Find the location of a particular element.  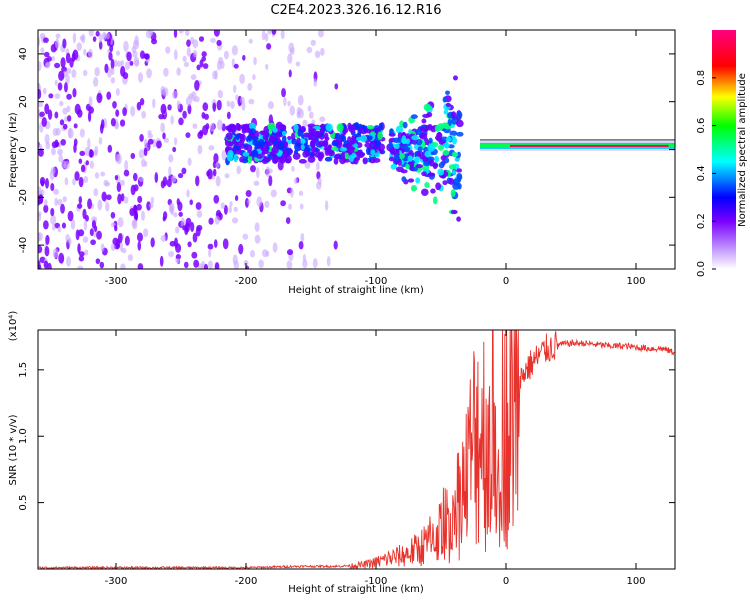

colorbar-tick-label: 0.0 is located at coordinates (701, 269).